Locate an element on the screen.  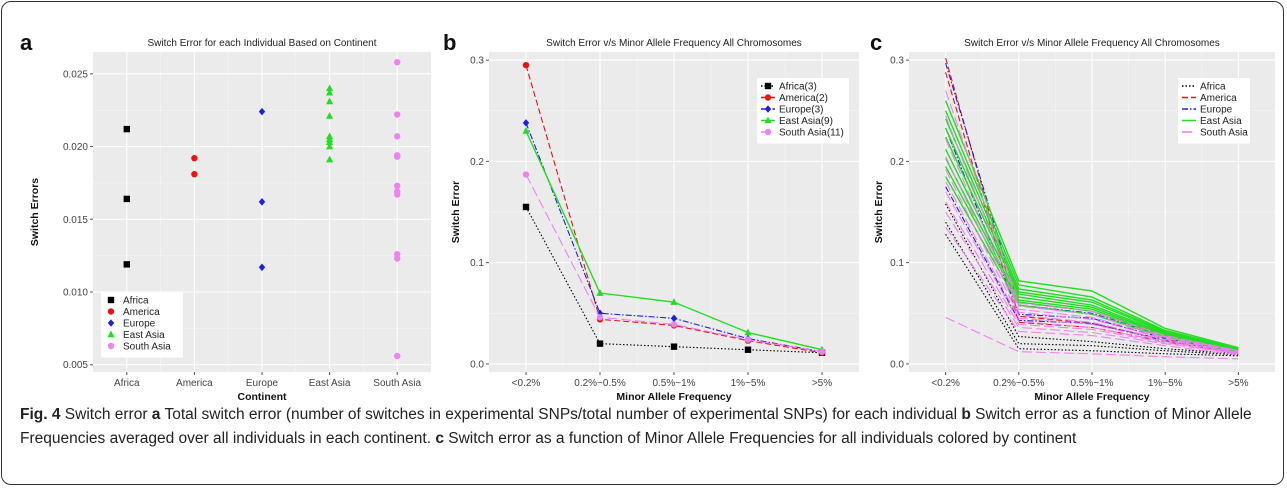
caption-text-1: Switch error is located at coordinates (106, 414).